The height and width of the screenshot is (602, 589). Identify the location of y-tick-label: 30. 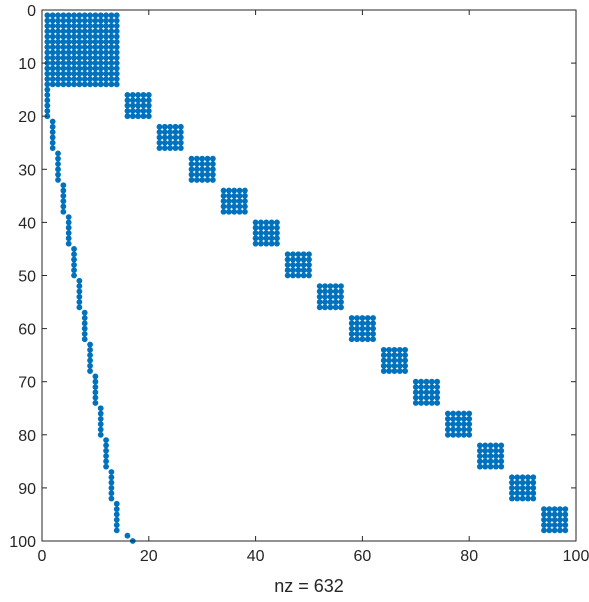
(27, 170).